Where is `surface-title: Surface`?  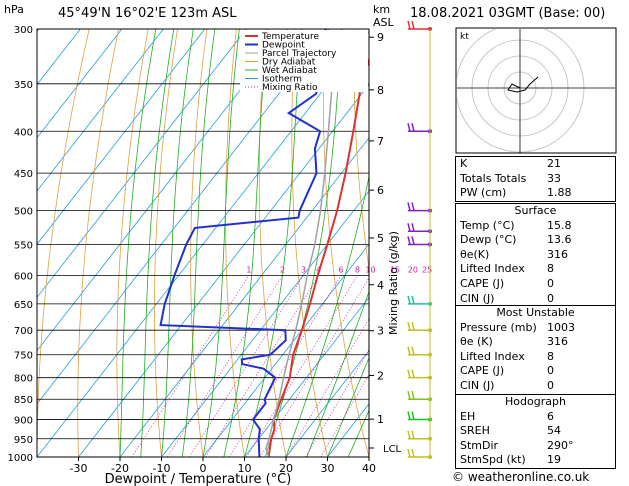
surface-title: Surface is located at coordinates (535, 210).